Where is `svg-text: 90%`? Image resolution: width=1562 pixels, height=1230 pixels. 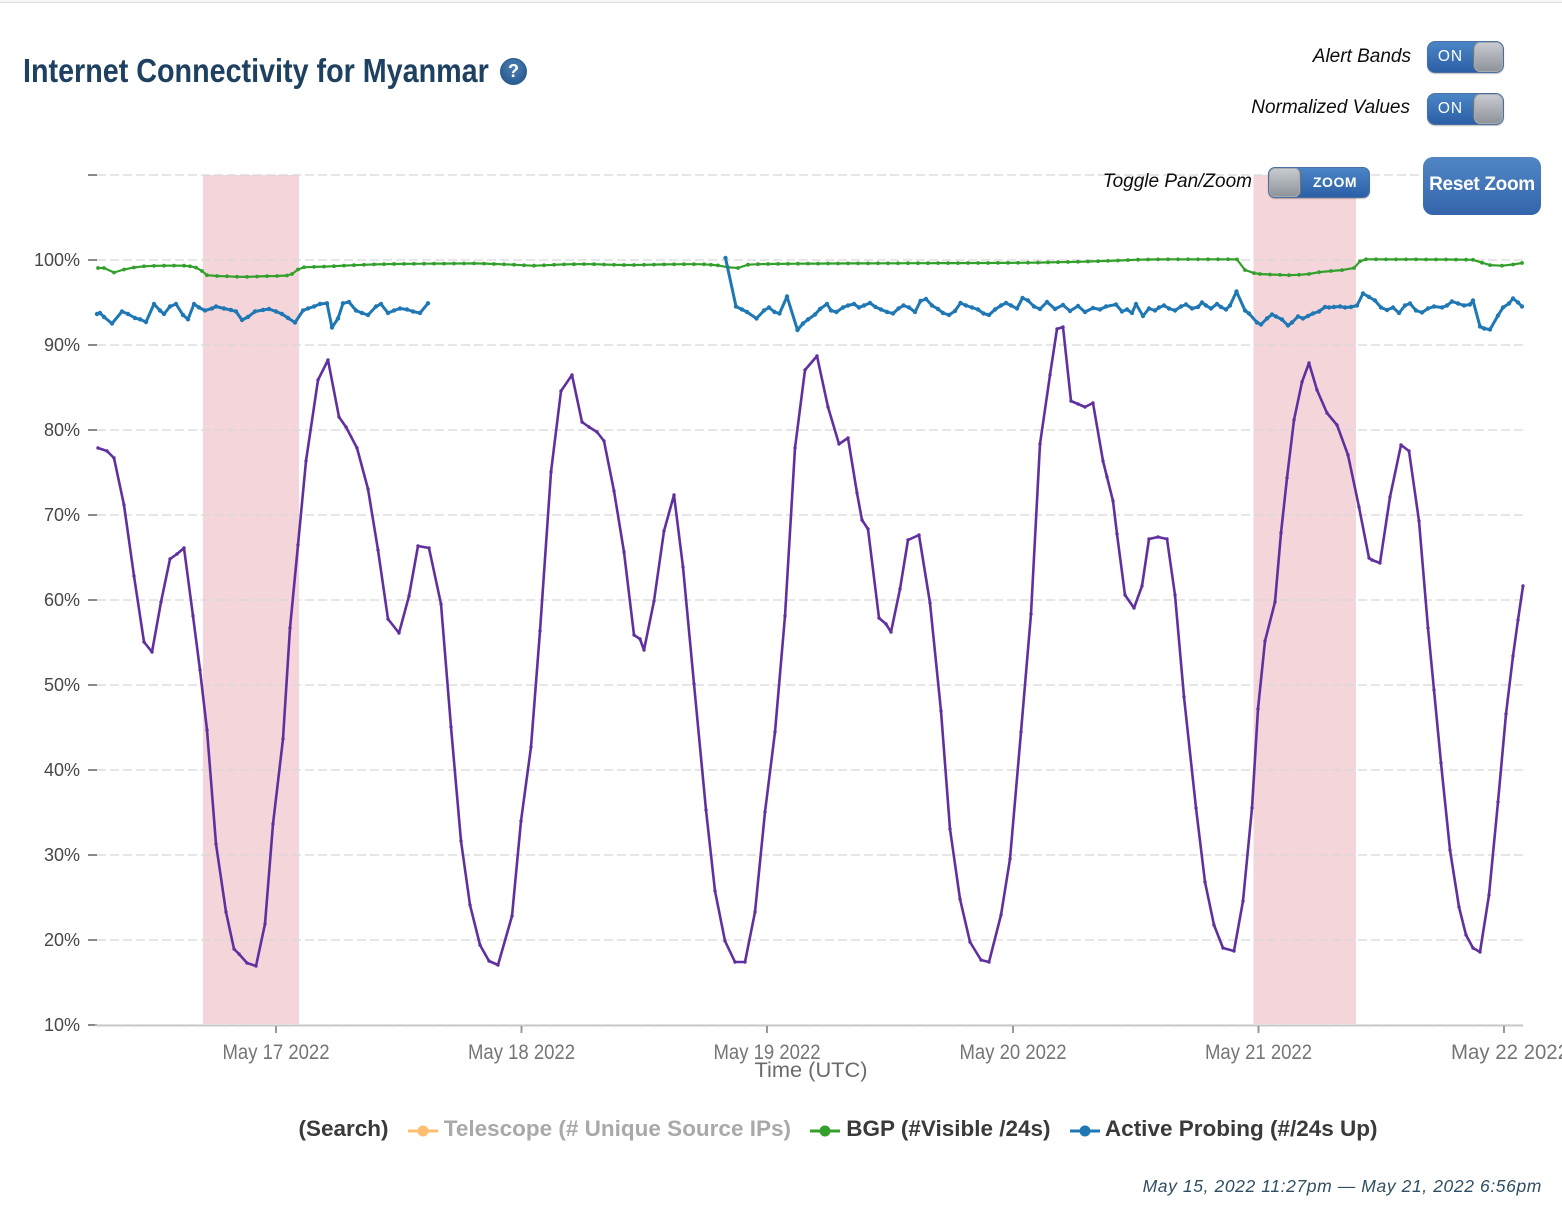 svg-text: 90% is located at coordinates (62, 345).